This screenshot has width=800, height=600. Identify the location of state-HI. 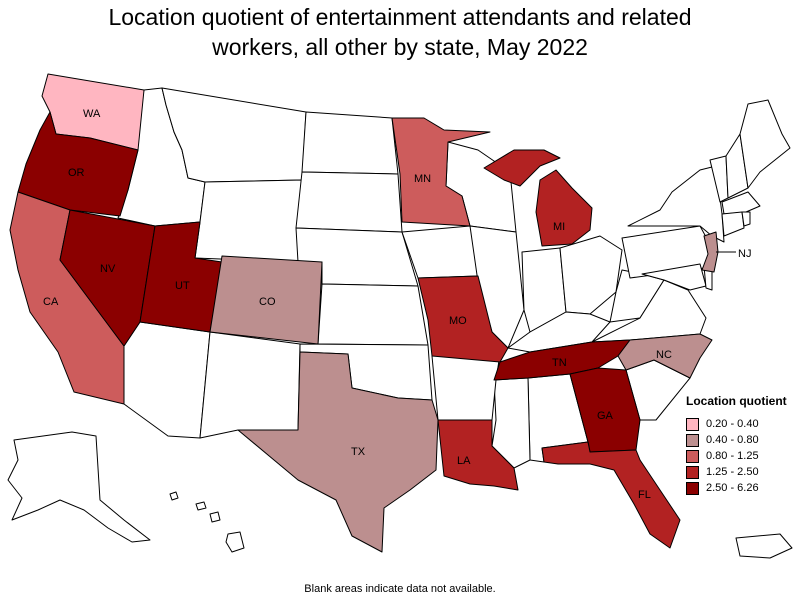
(207, 522).